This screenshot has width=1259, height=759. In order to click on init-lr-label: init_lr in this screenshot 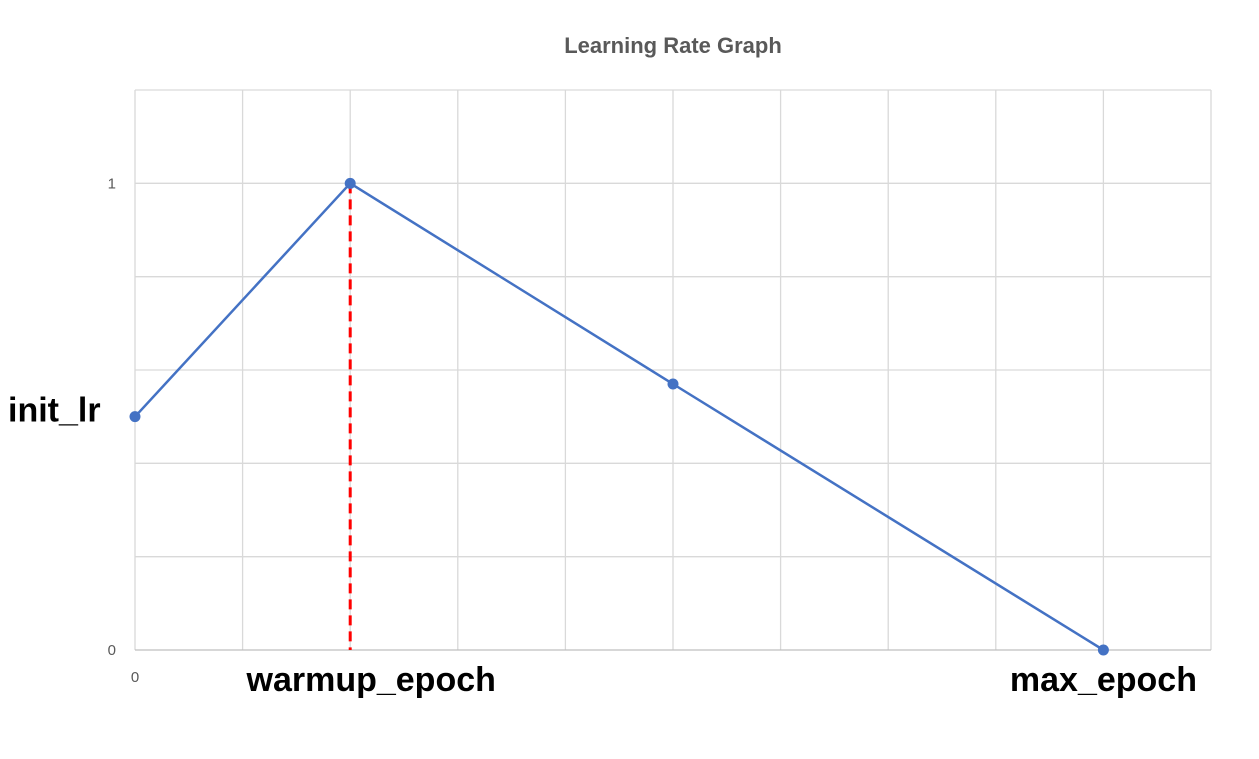, I will do `click(54, 411)`.